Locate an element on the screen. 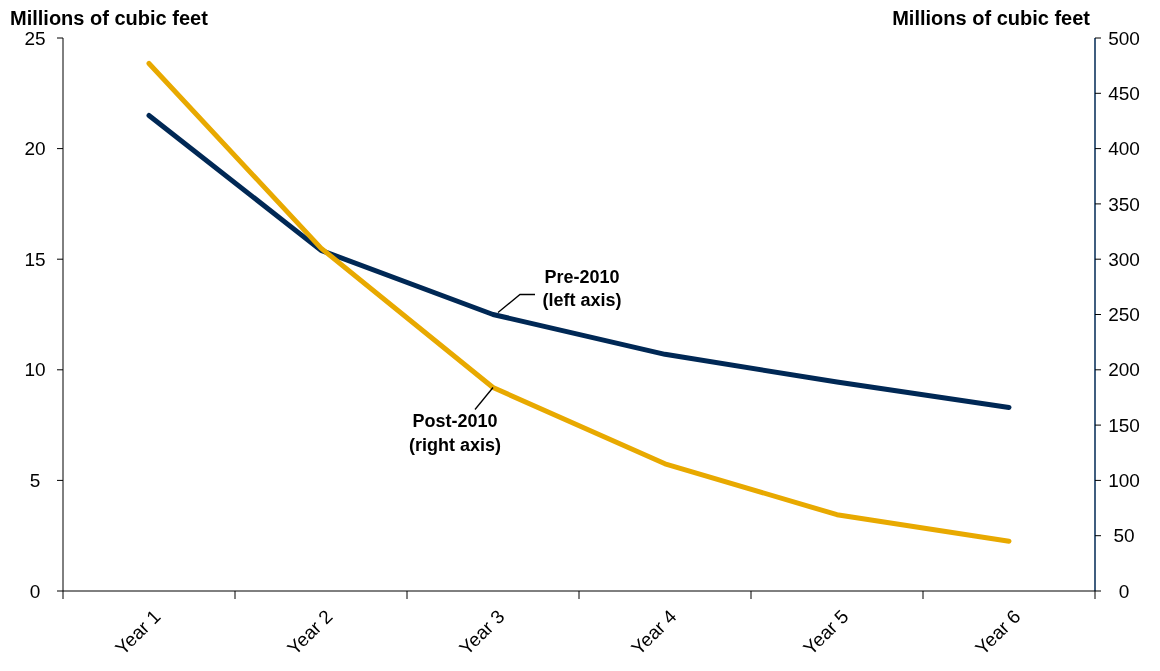  x-tick-label: Year 6 is located at coordinates (998, 632).